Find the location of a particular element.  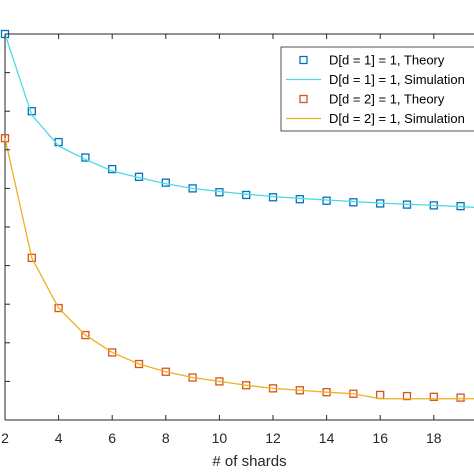

x-tick-label: 14 is located at coordinates (327, 438).